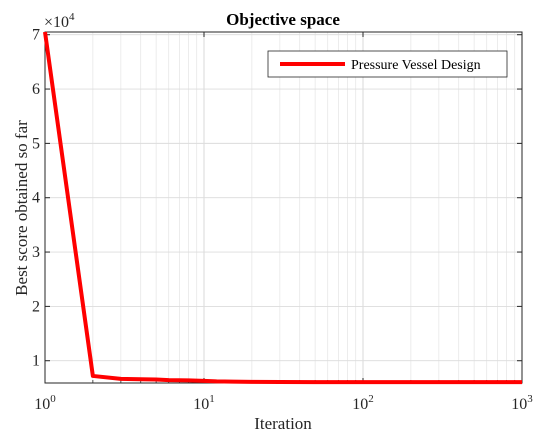  Describe the element at coordinates (283, 423) in the screenshot. I see `x-axis-label: Iteration` at that location.